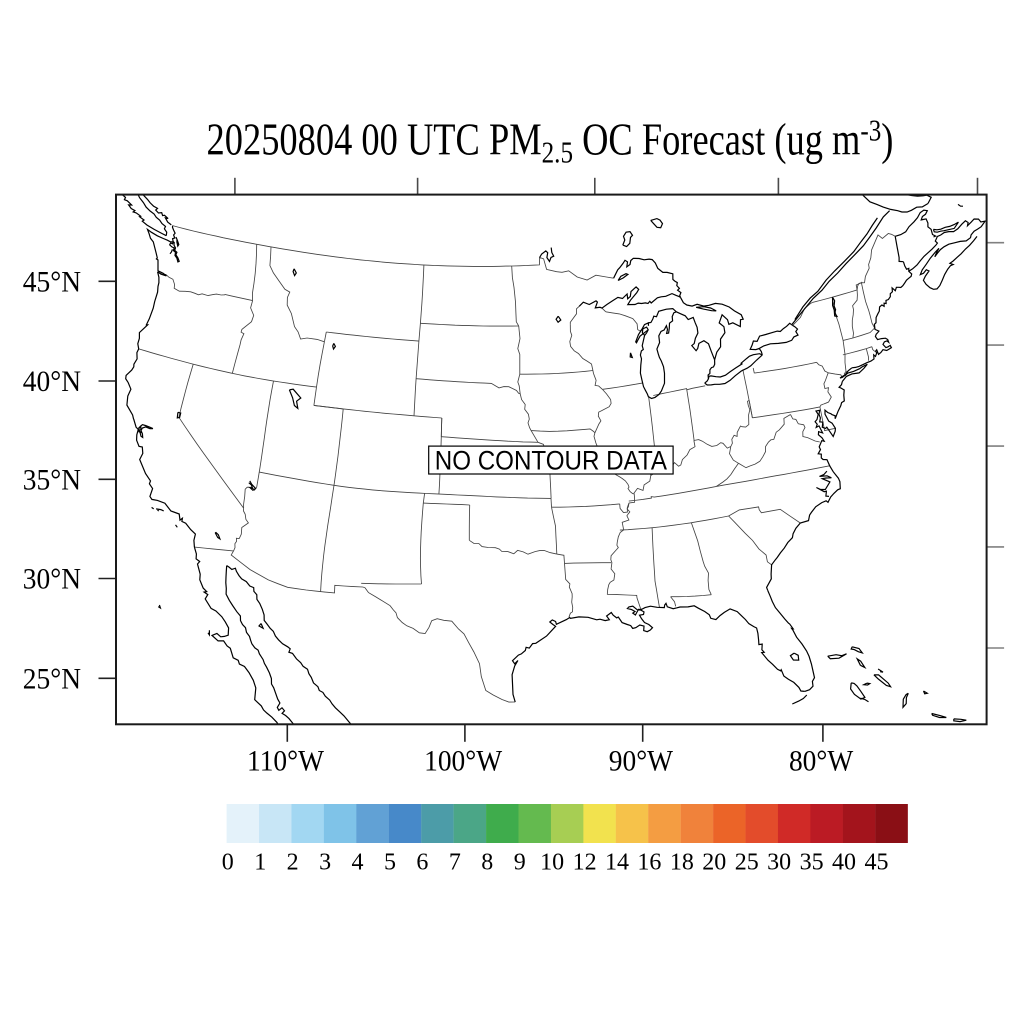  I want to click on svg-text: 30°N, so click(52, 580).